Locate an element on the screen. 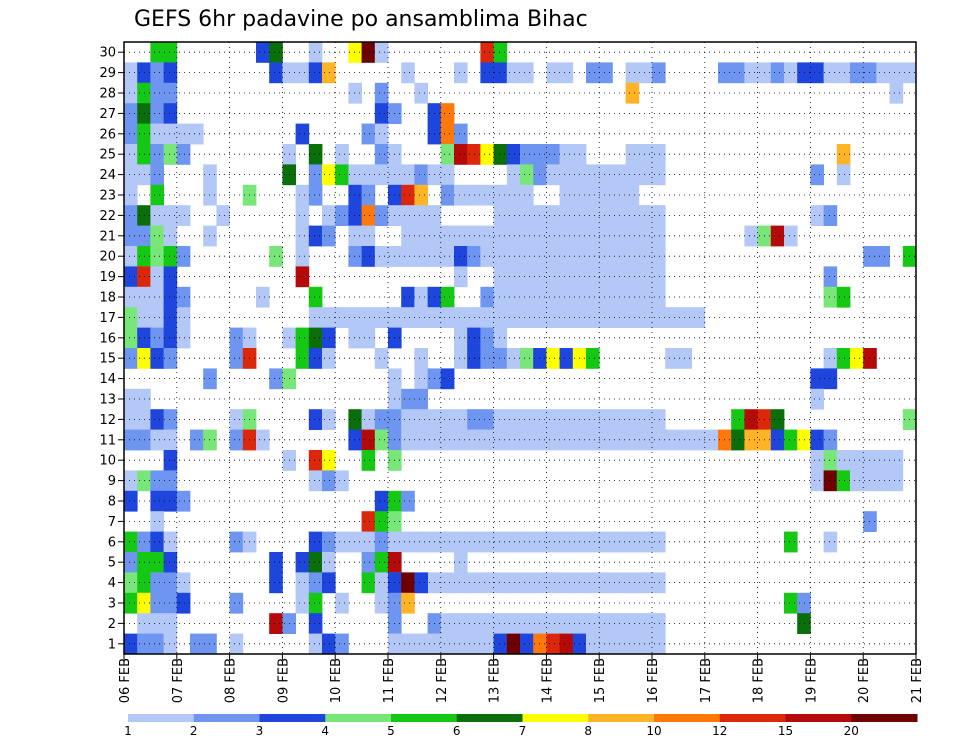  y-tick-label: 4 is located at coordinates (112, 583).